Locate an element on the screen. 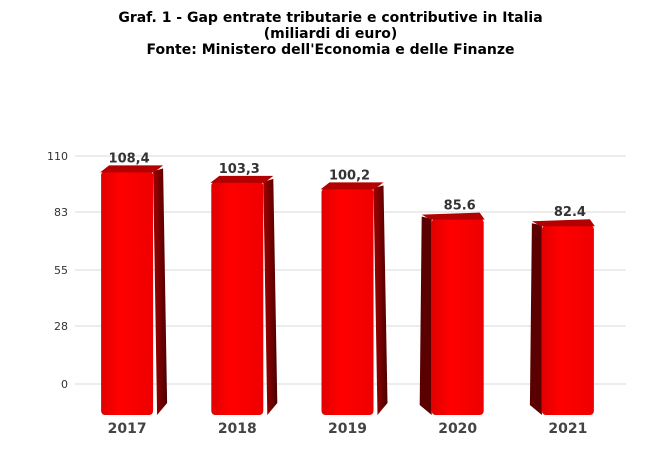 The image size is (661, 469). bar-2017 is located at coordinates (134, 290).